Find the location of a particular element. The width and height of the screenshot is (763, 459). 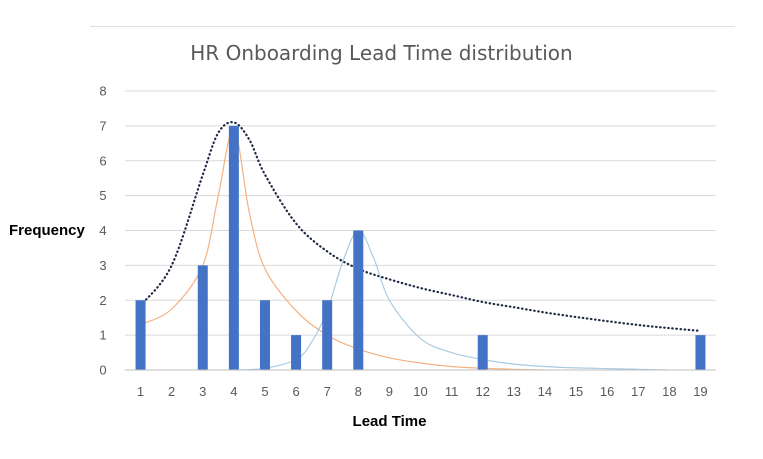

chart-title: HR Onboarding Lead Time distribution is located at coordinates (381, 53).